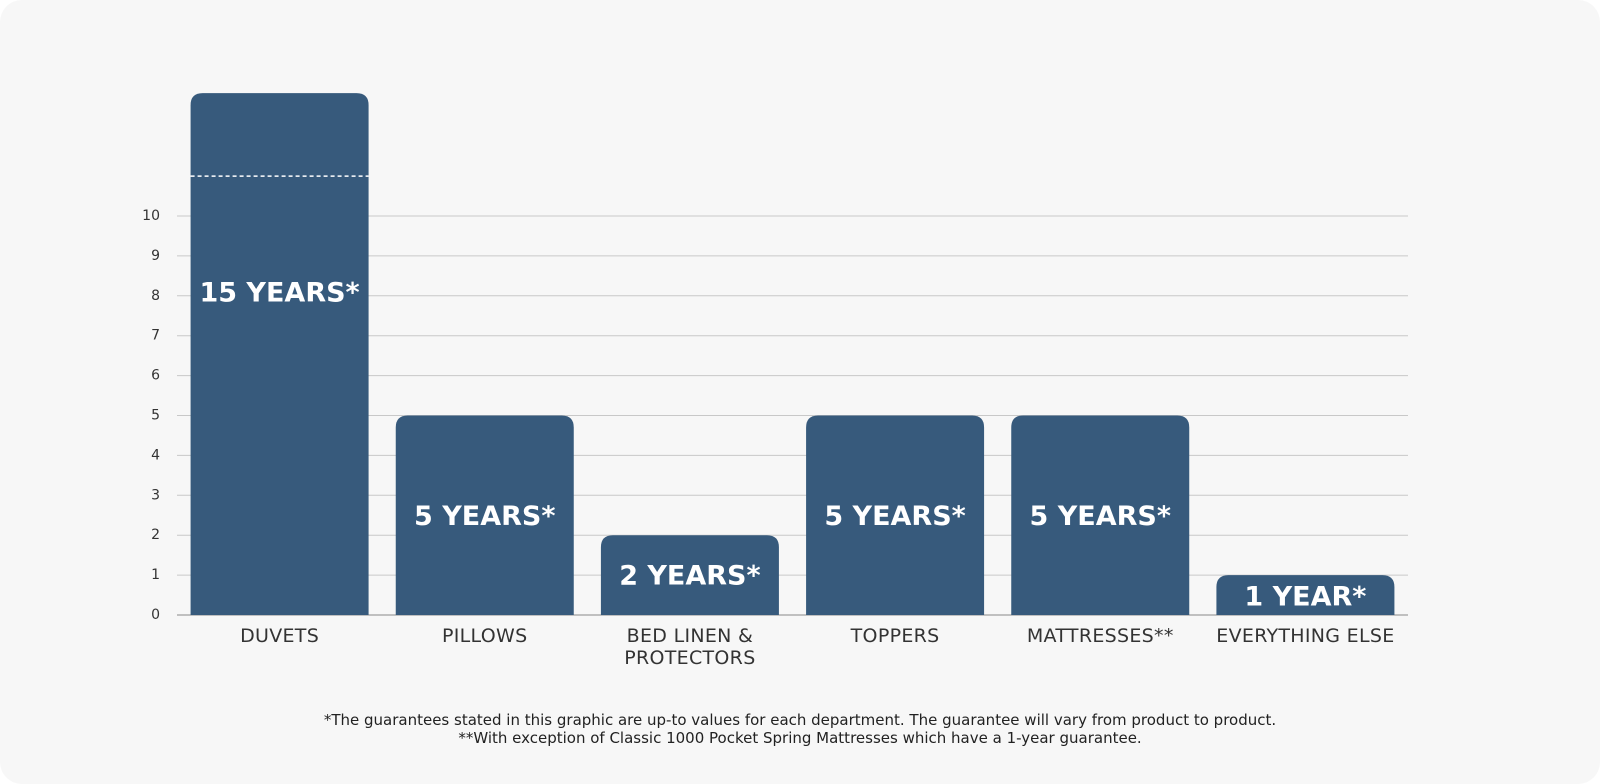 This screenshot has width=1600, height=784. Describe the element at coordinates (155, 535) in the screenshot. I see `y-tick-label: 2` at that location.